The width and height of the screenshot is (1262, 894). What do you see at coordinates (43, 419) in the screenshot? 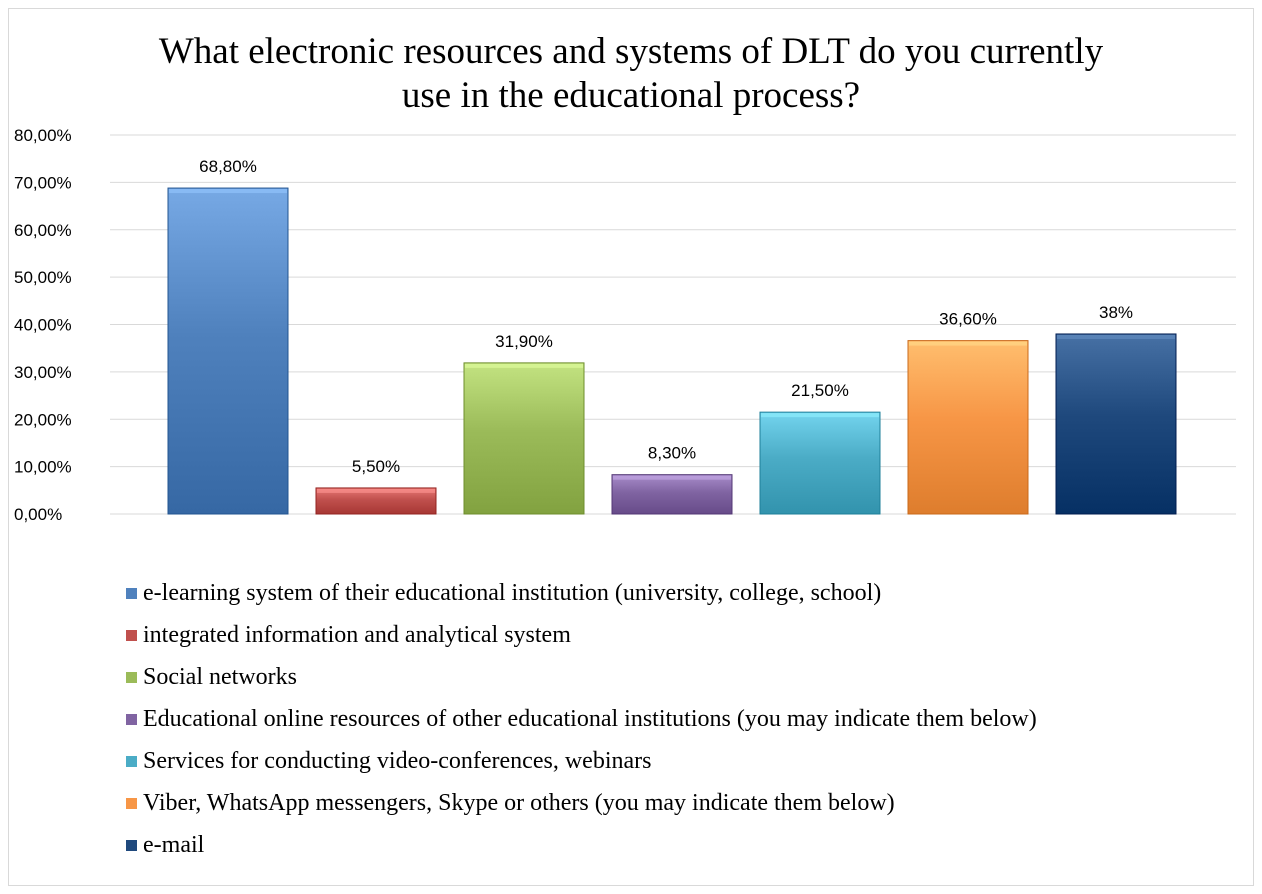
I see `y-tick-label: 20,00%` at bounding box center [43, 419].